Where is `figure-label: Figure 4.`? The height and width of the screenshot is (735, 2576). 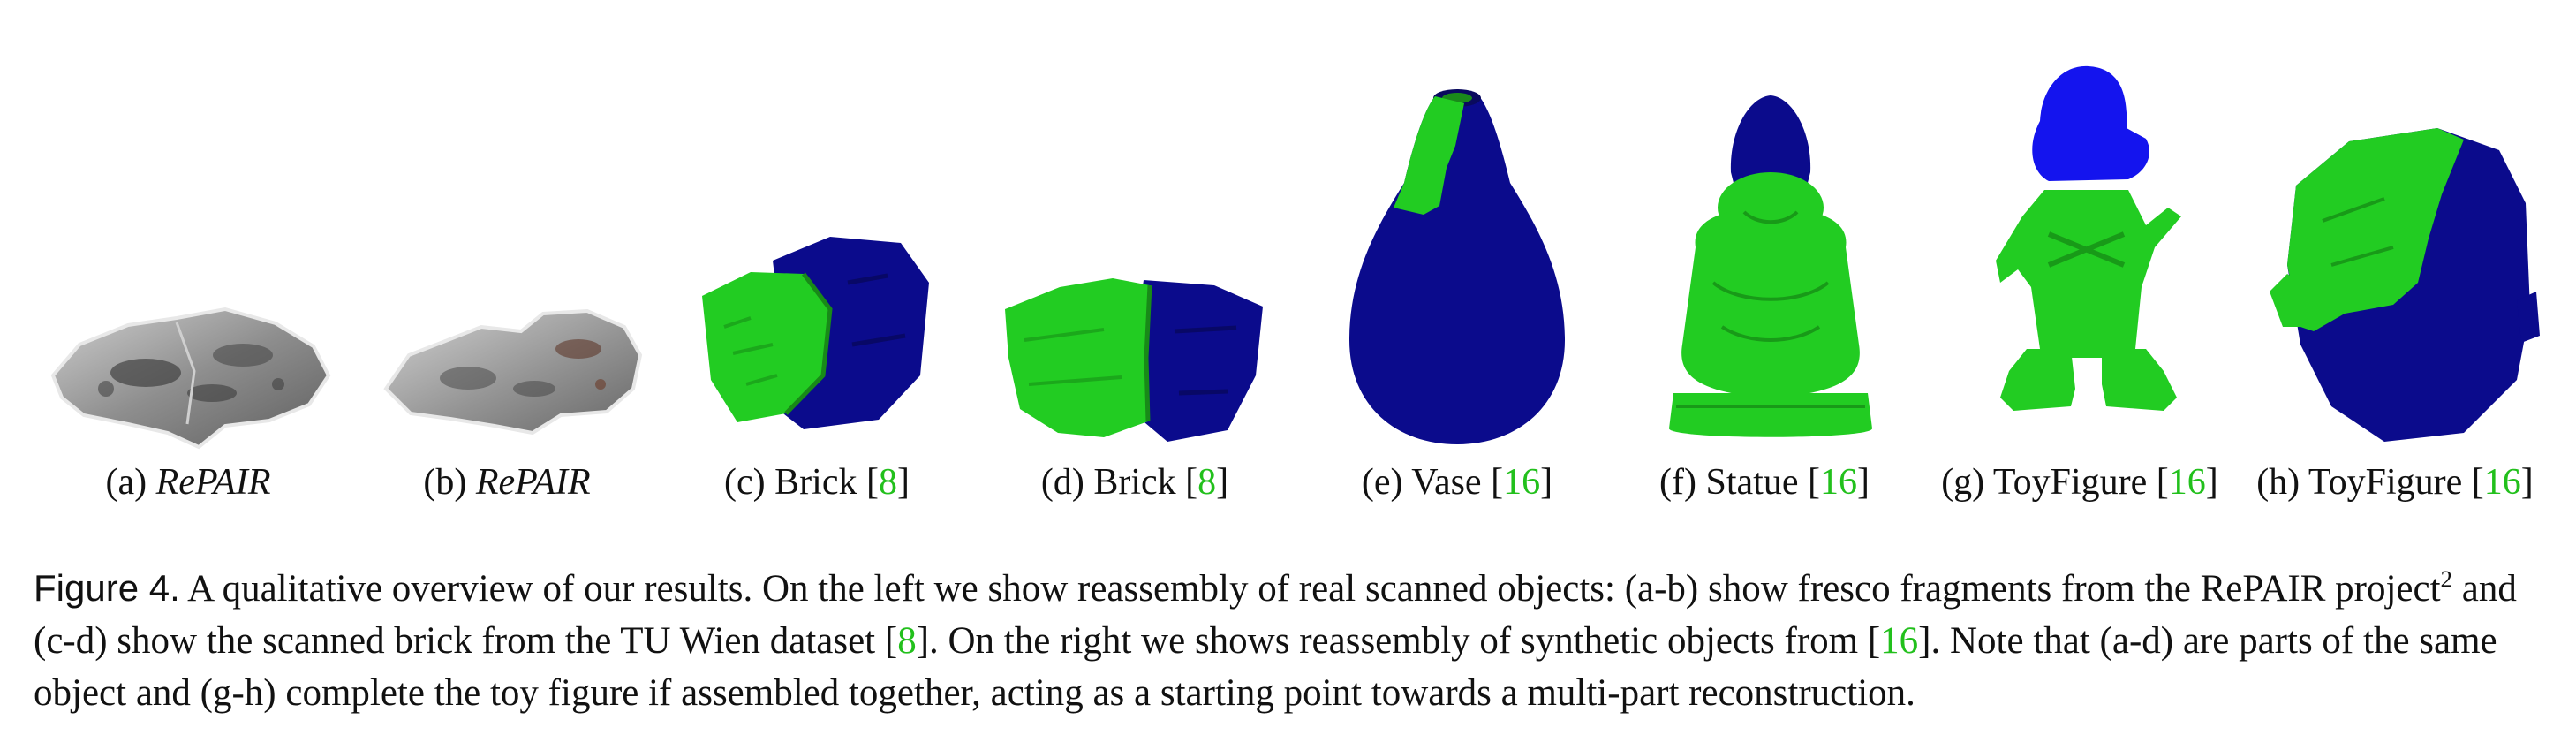 figure-label: Figure 4. is located at coordinates (107, 588).